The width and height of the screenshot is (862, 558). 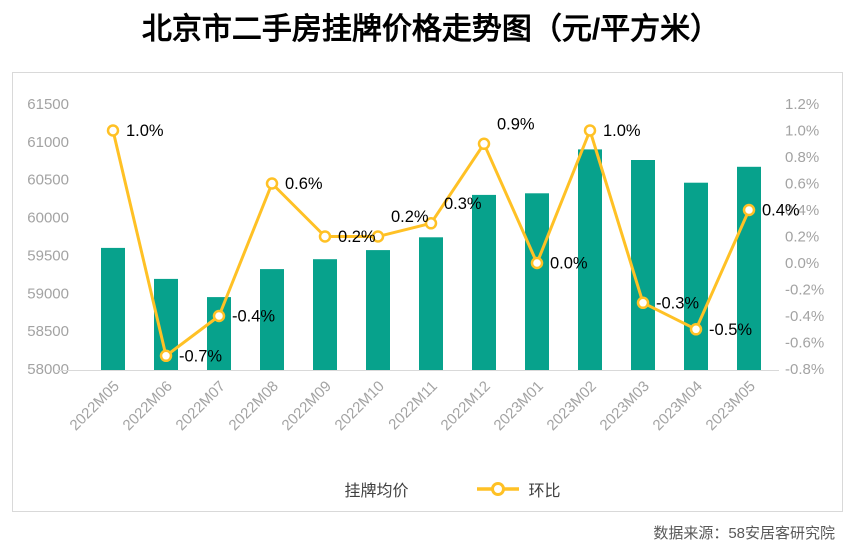 I want to click on line-marker-2022M08, so click(x=272, y=183).